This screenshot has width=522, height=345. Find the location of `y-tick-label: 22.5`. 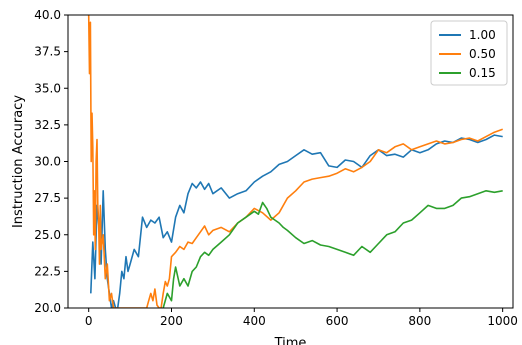

y-tick-label: 22.5 is located at coordinates (47, 271).